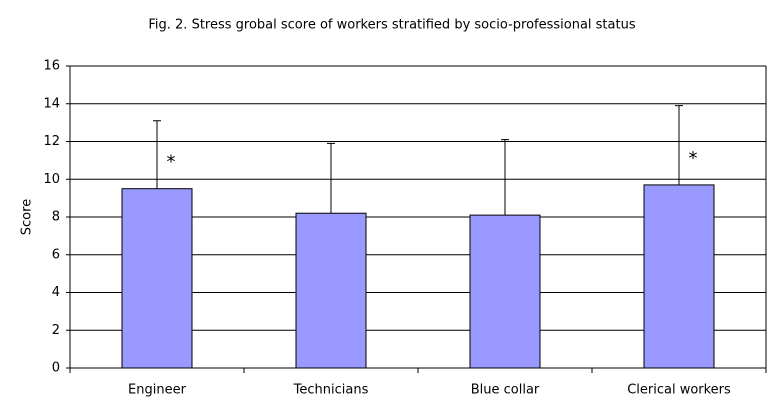 Image resolution: width=784 pixels, height=416 pixels. Describe the element at coordinates (56, 292) in the screenshot. I see `y-tick-label: 4` at that location.